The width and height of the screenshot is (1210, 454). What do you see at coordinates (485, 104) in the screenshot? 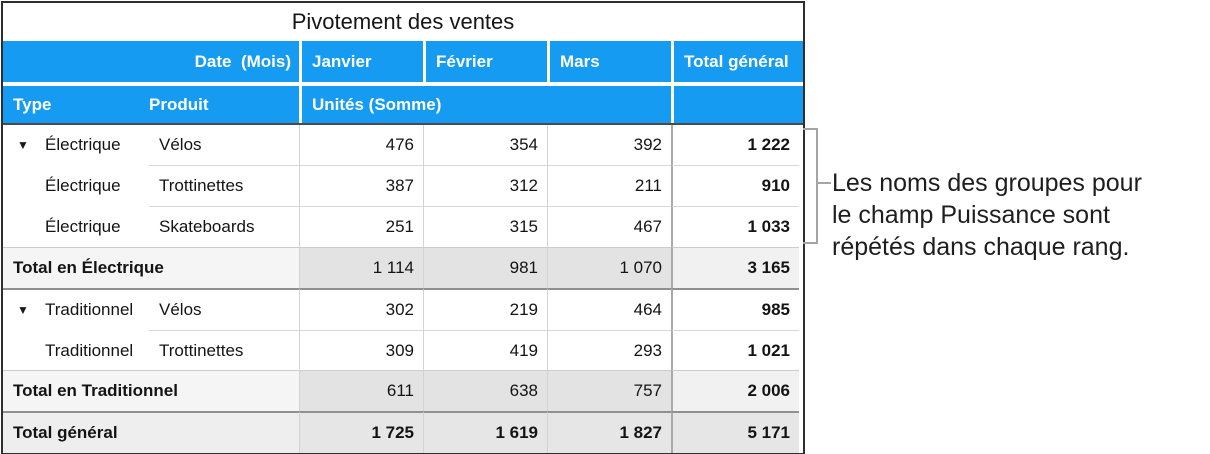
I see `unites-somme-header: Unités (Somme)` at bounding box center [485, 104].